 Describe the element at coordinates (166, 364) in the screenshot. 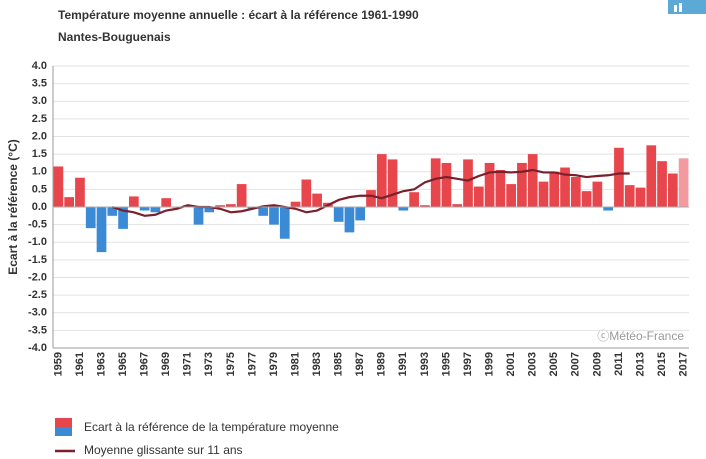

I see `x-tick-label: 1969` at that location.